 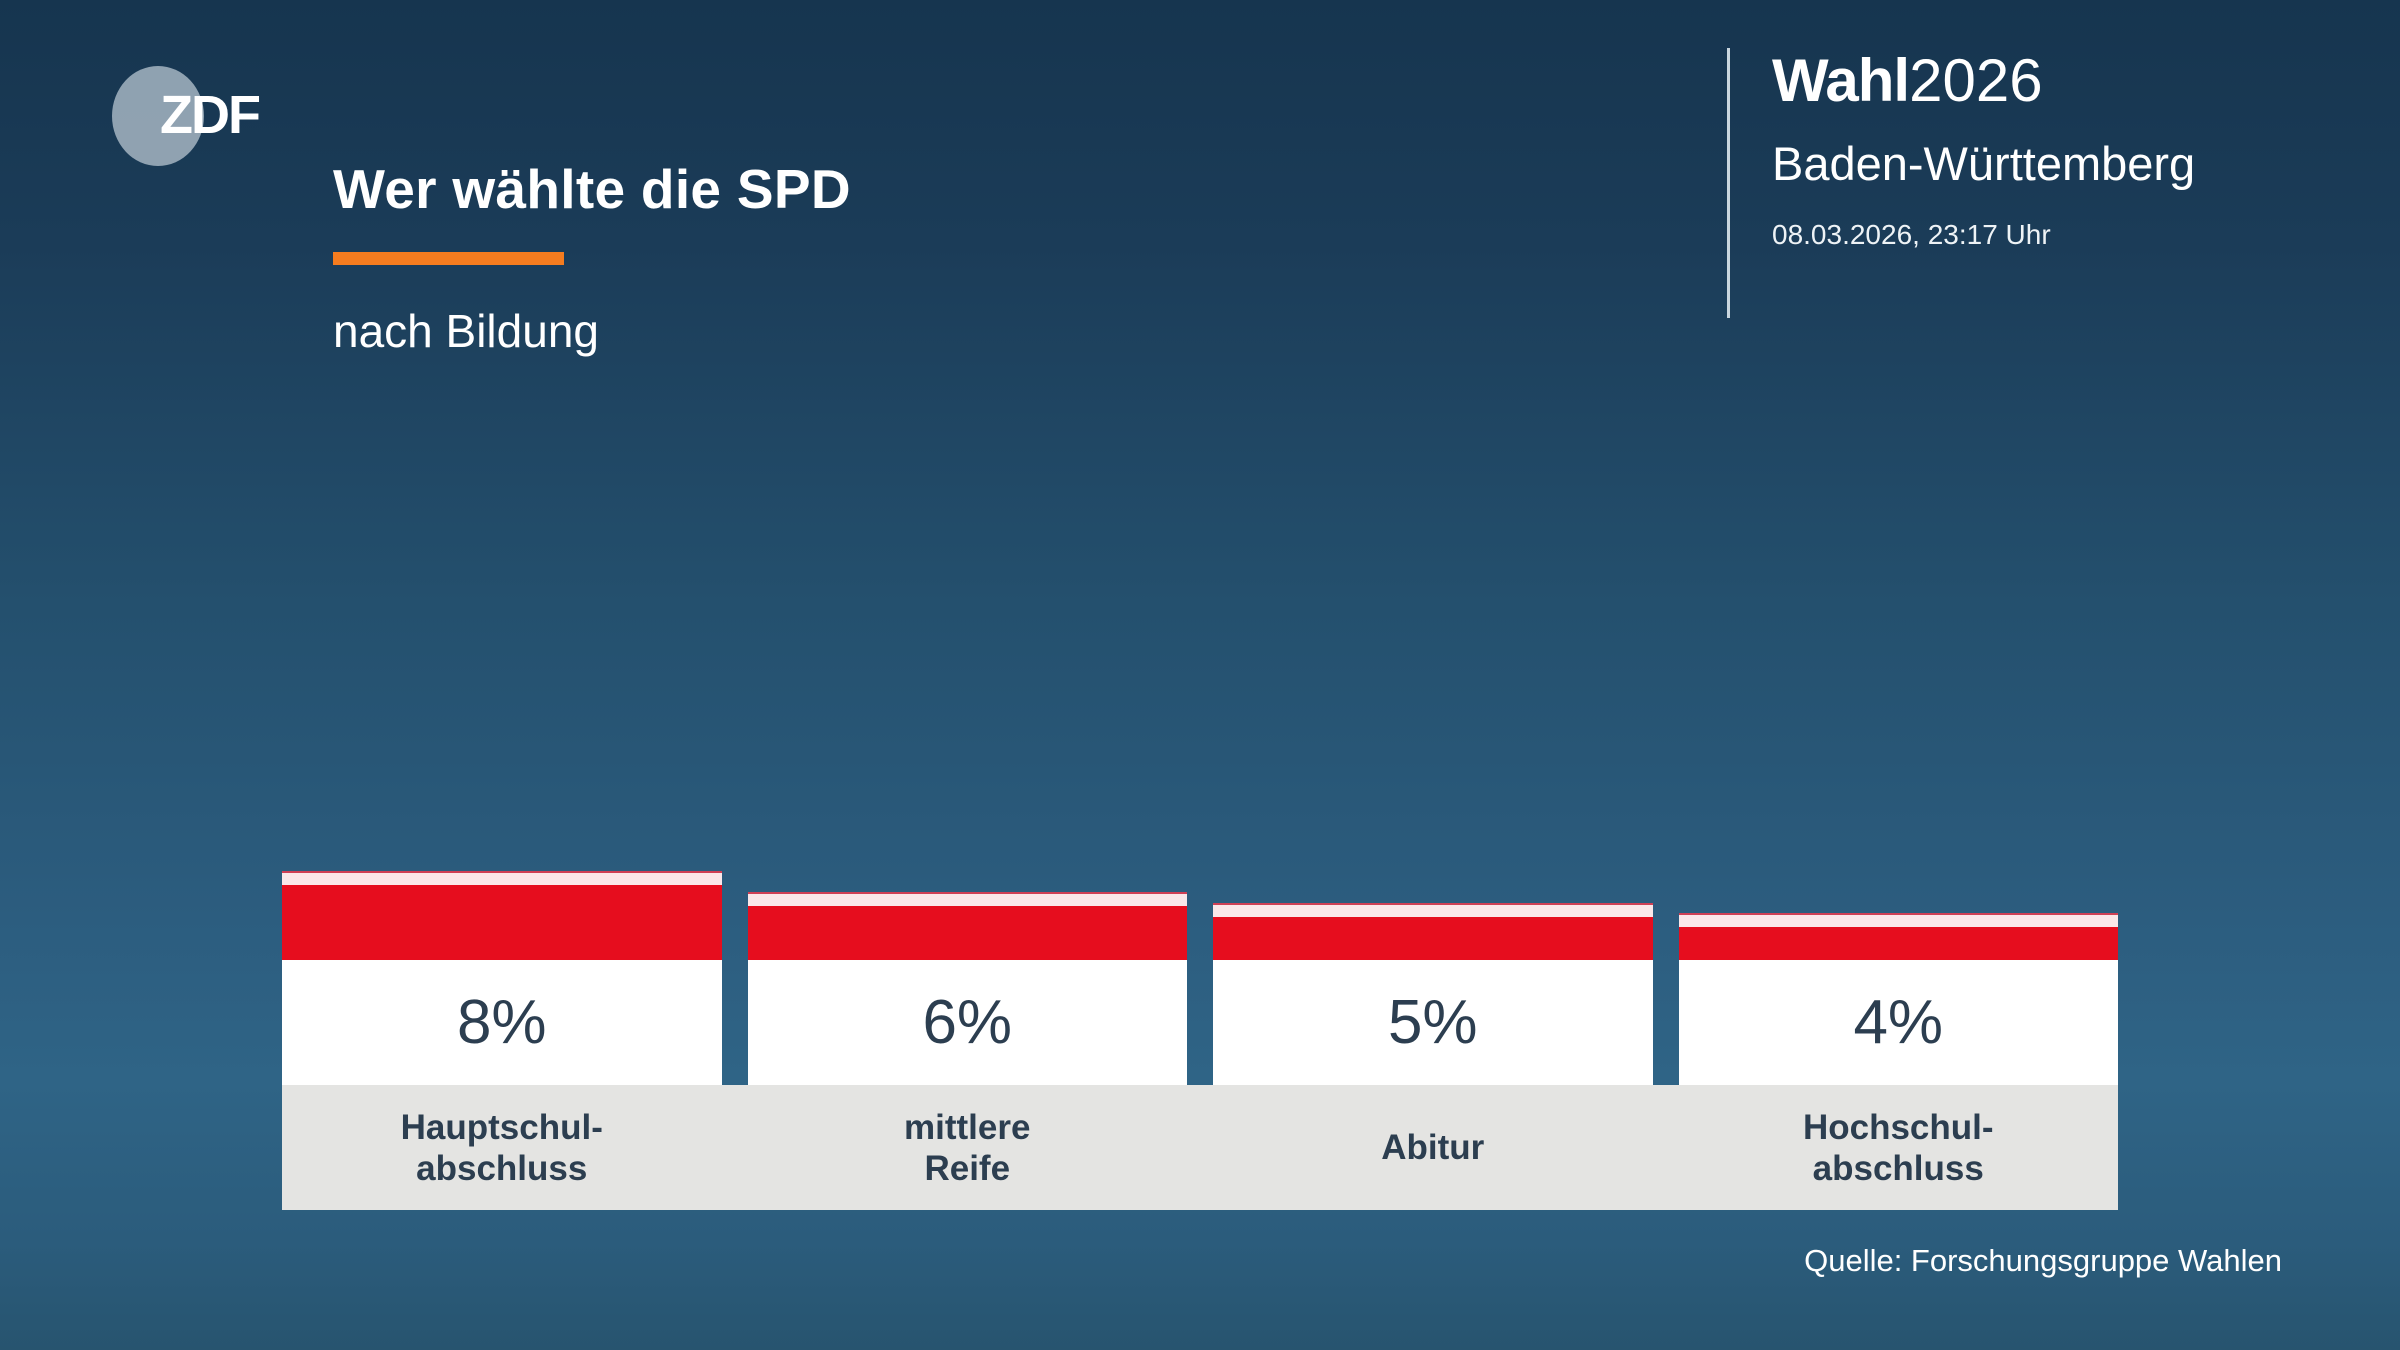 What do you see at coordinates (967, 1168) in the screenshot?
I see `bar-category-line2: Reife` at bounding box center [967, 1168].